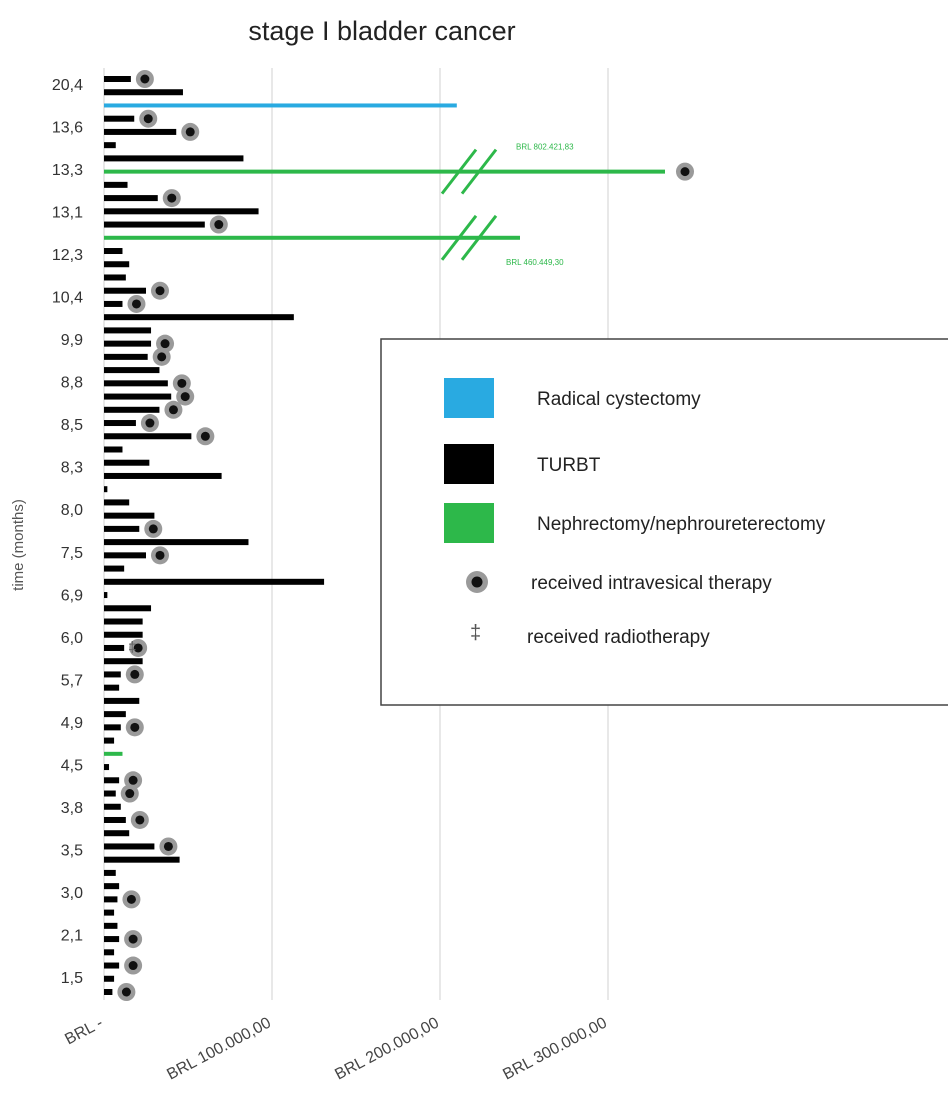  Describe the element at coordinates (507, 205) in the screenshot. I see `break-annotations: BRL 802.421,83 BRL 460.449,30` at that location.